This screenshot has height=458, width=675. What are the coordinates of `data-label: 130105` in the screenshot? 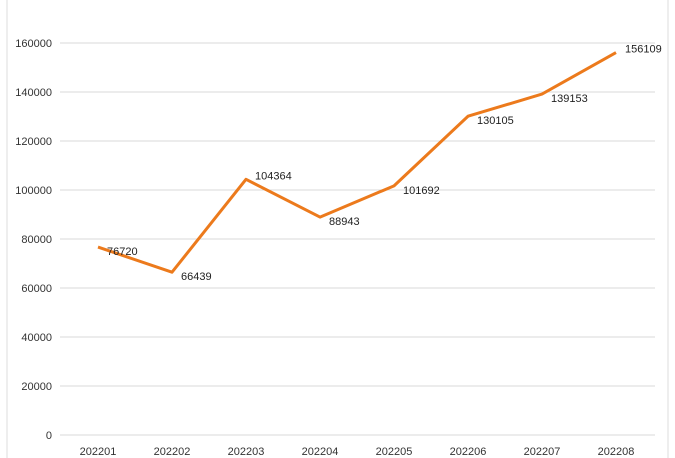 It's located at (495, 121).